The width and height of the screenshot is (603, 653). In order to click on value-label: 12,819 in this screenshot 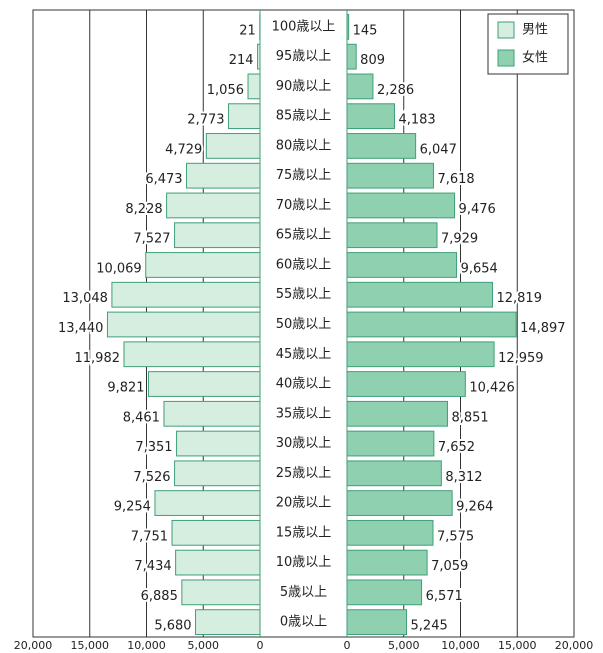, I will do `click(518, 298)`.